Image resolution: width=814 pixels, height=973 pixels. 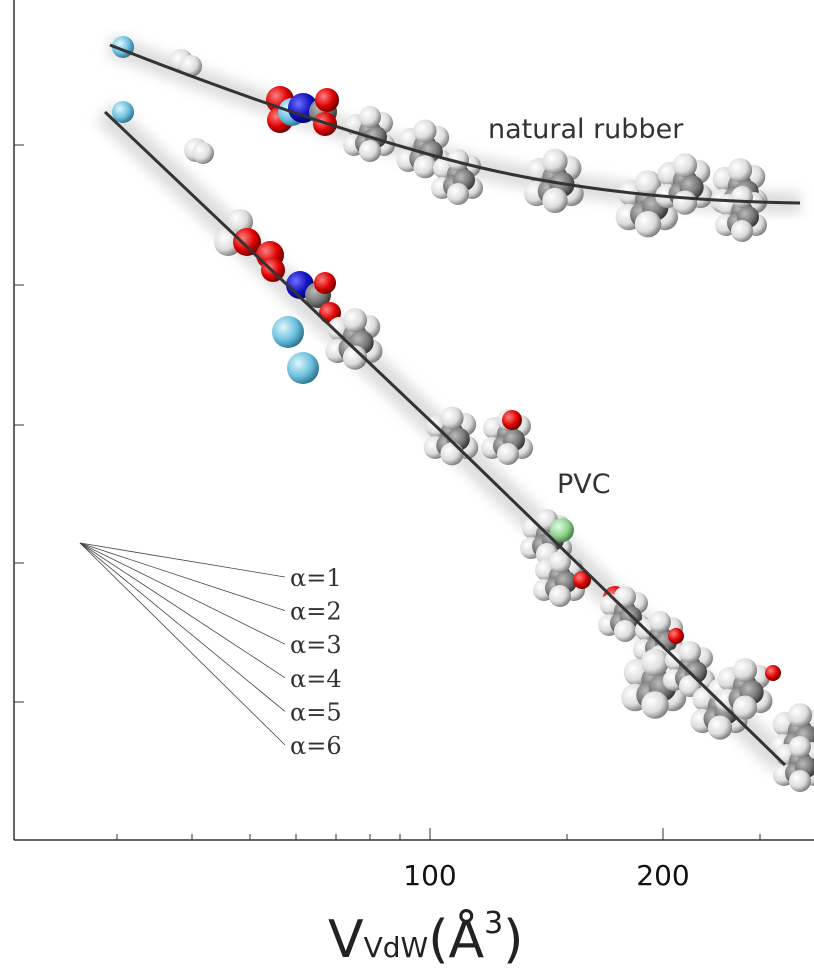 What do you see at coordinates (429, 875) in the screenshot?
I see `x-tick-label: 100` at bounding box center [429, 875].